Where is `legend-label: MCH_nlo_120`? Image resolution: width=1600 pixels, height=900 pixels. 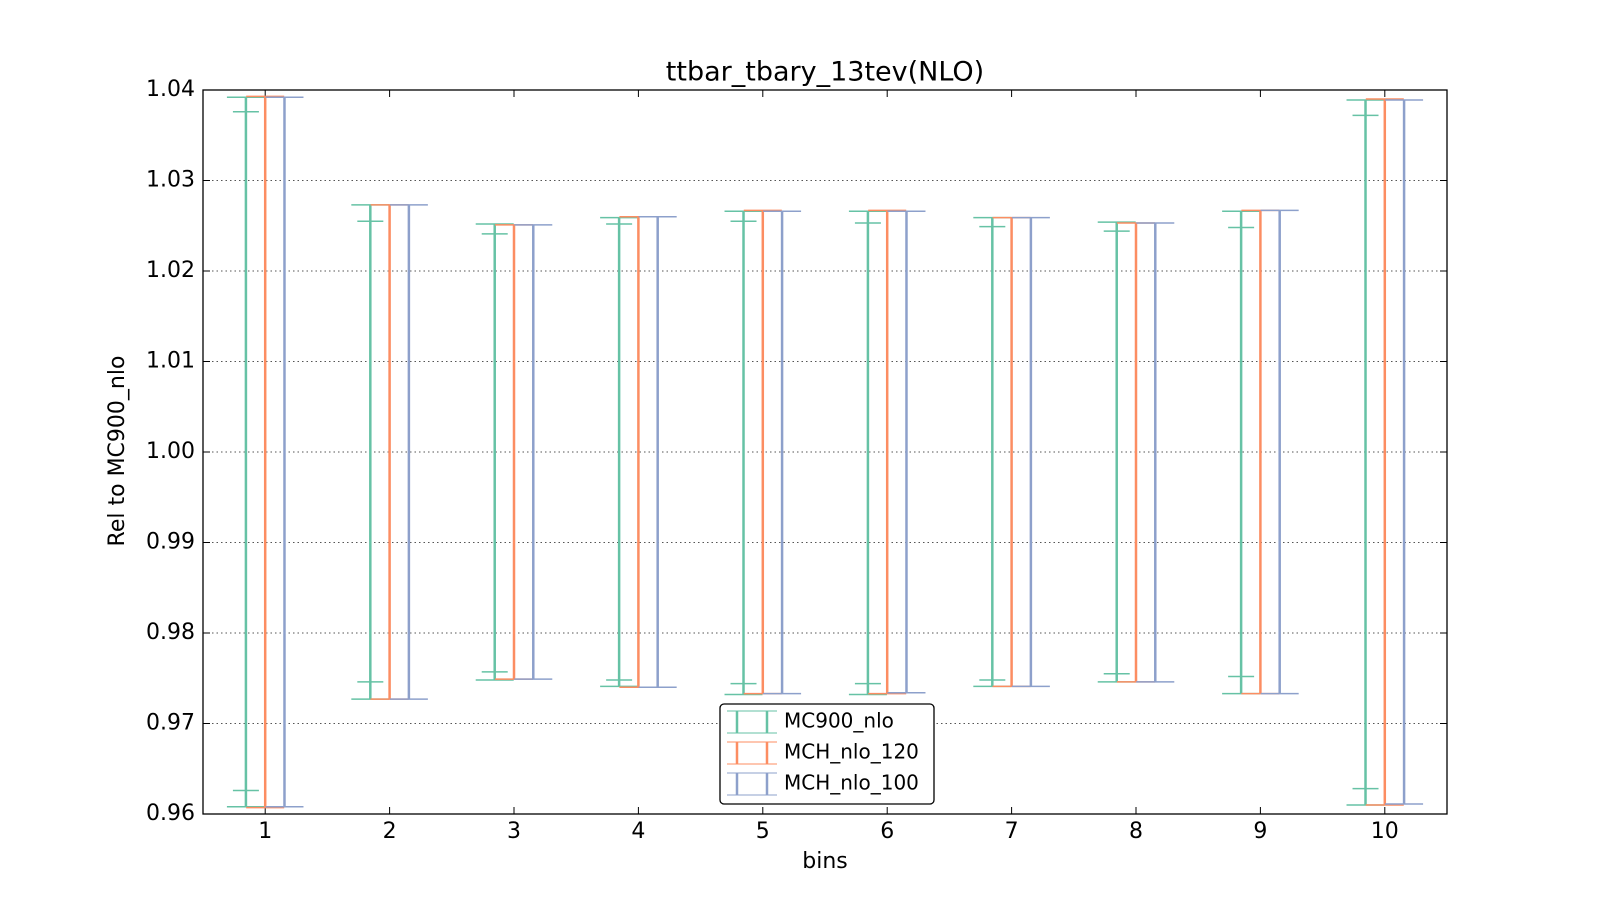 legend-label: MCH_nlo_120 is located at coordinates (851, 752).